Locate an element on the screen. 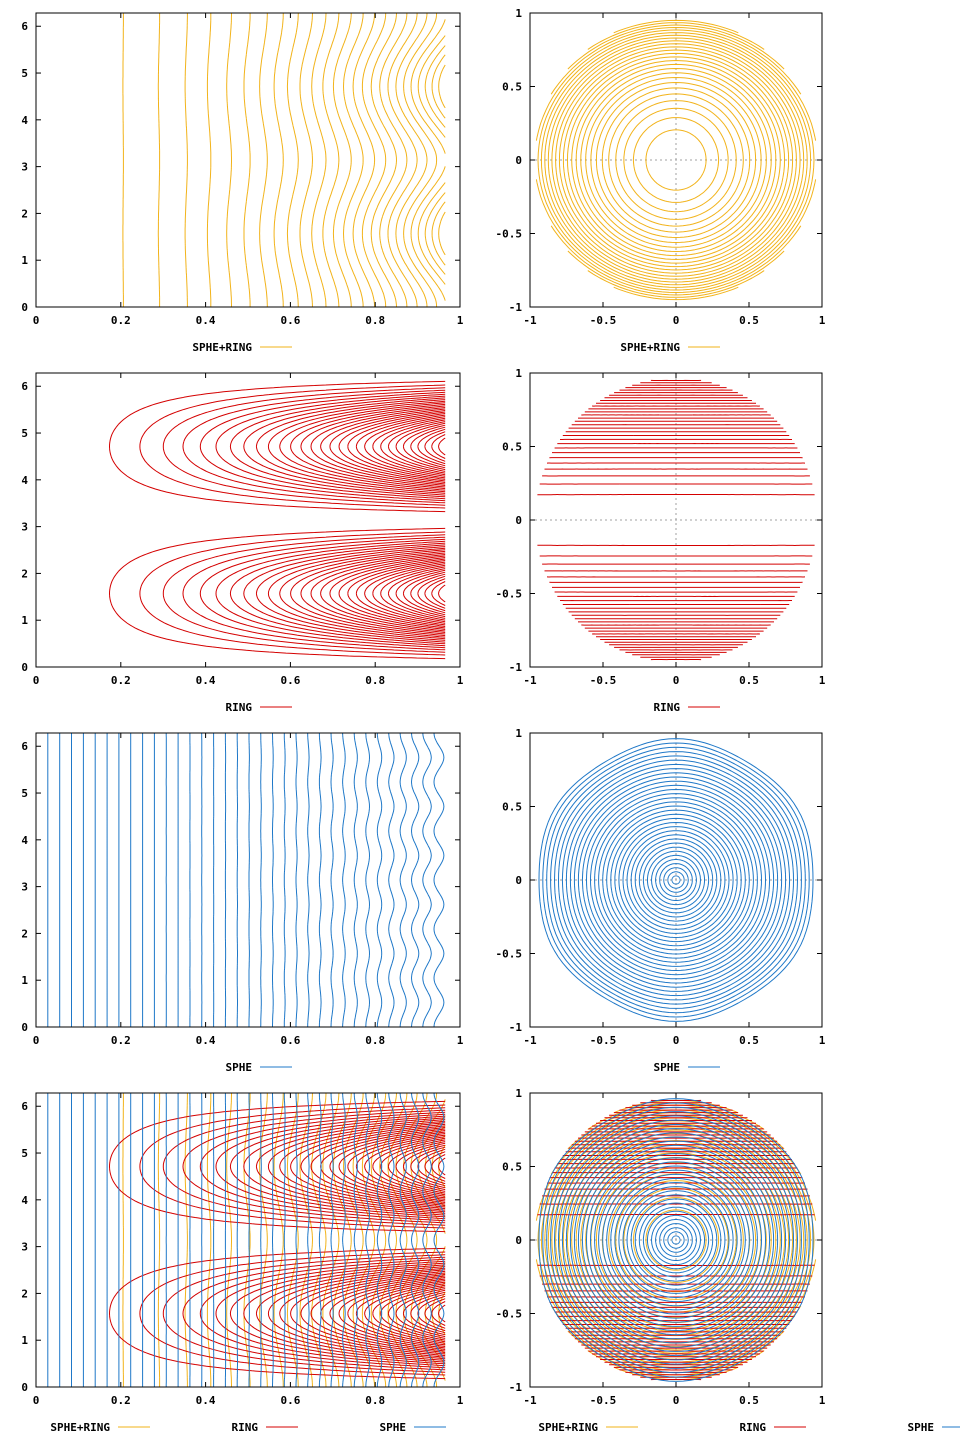 The image size is (960, 1440). chart-panel-3: 0 0.2 0.4 0.6 0.8 1 0 1 2 3 4 5 6 RING is located at coordinates (242, 543).